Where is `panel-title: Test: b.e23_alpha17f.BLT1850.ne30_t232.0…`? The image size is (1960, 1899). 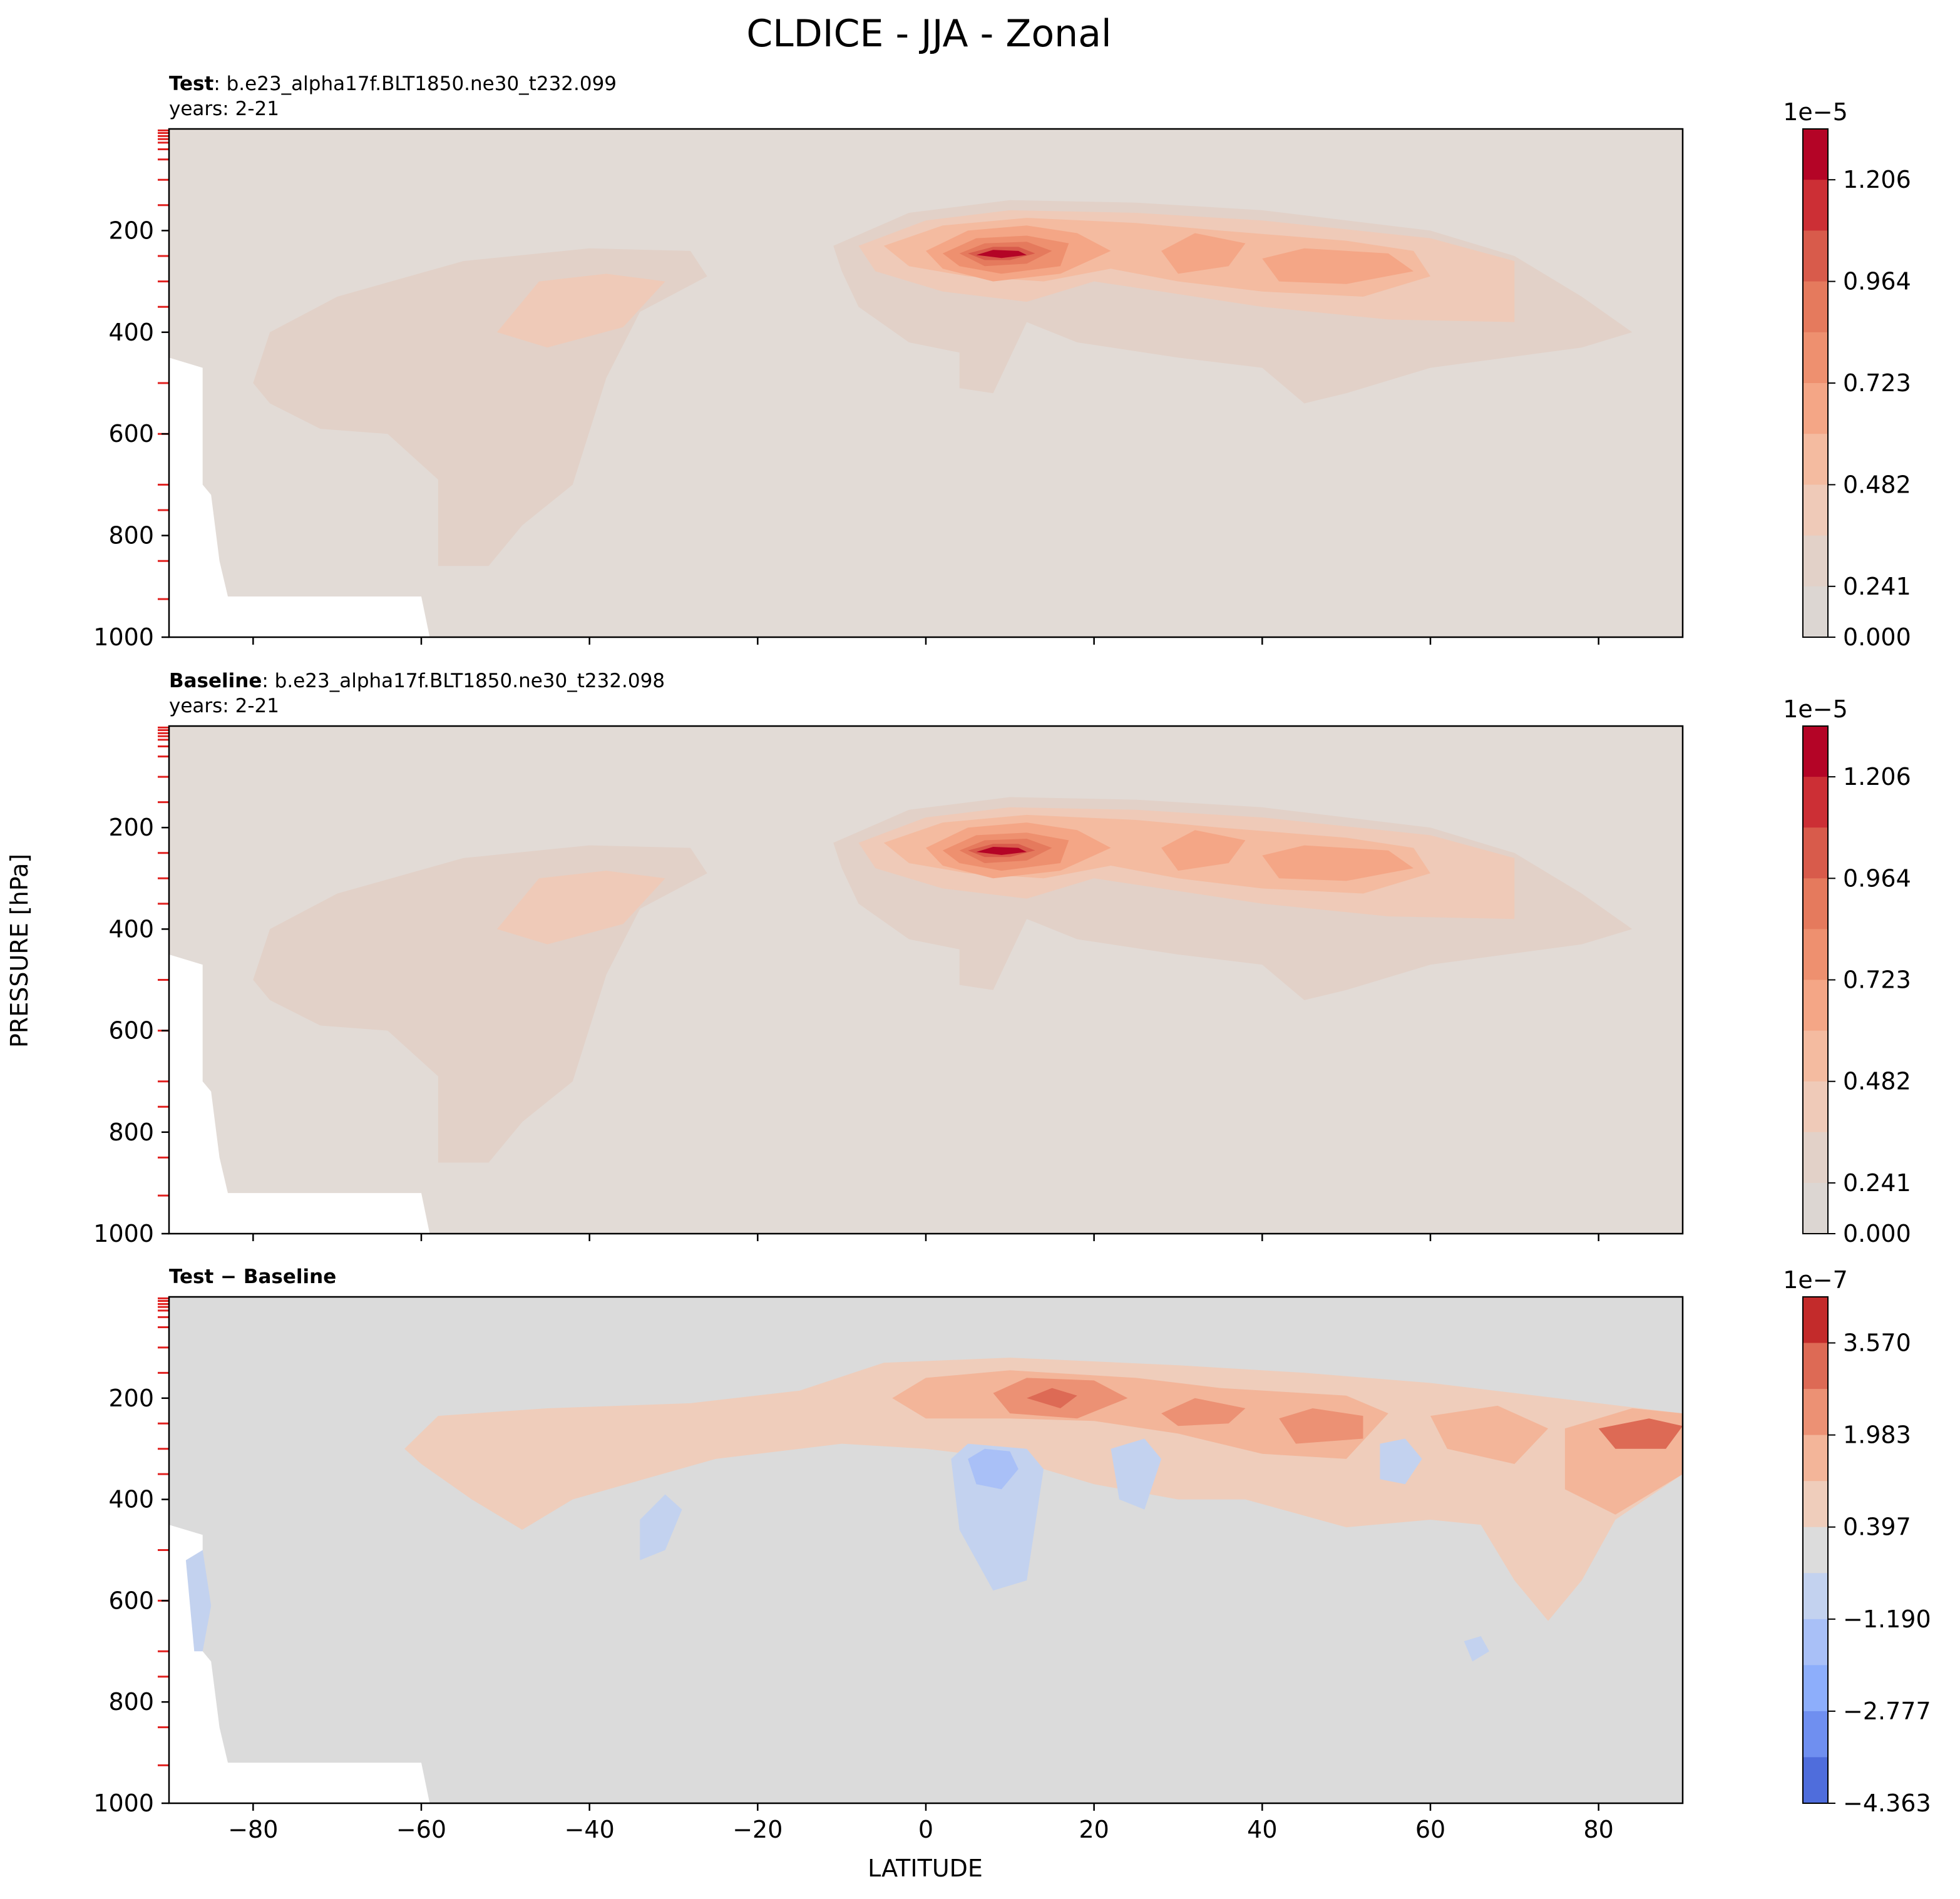
panel-title: Test: b.e23_alpha17f.BLT1850.ne30_t232.0… is located at coordinates (393, 84).